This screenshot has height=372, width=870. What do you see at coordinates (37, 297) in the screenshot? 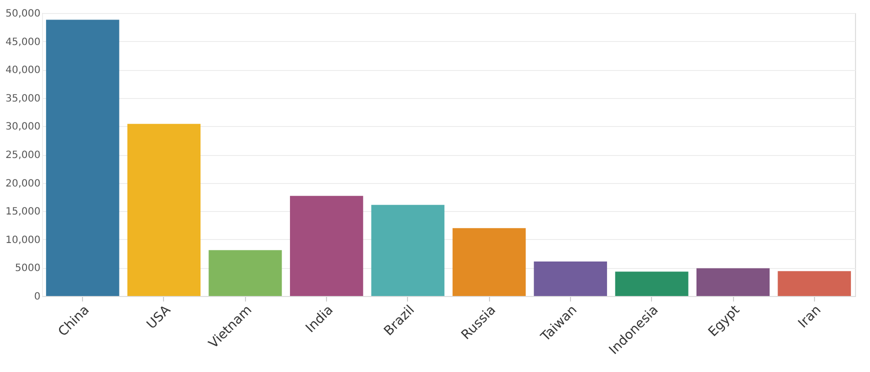
I see `y-tick-label: 0` at bounding box center [37, 297].